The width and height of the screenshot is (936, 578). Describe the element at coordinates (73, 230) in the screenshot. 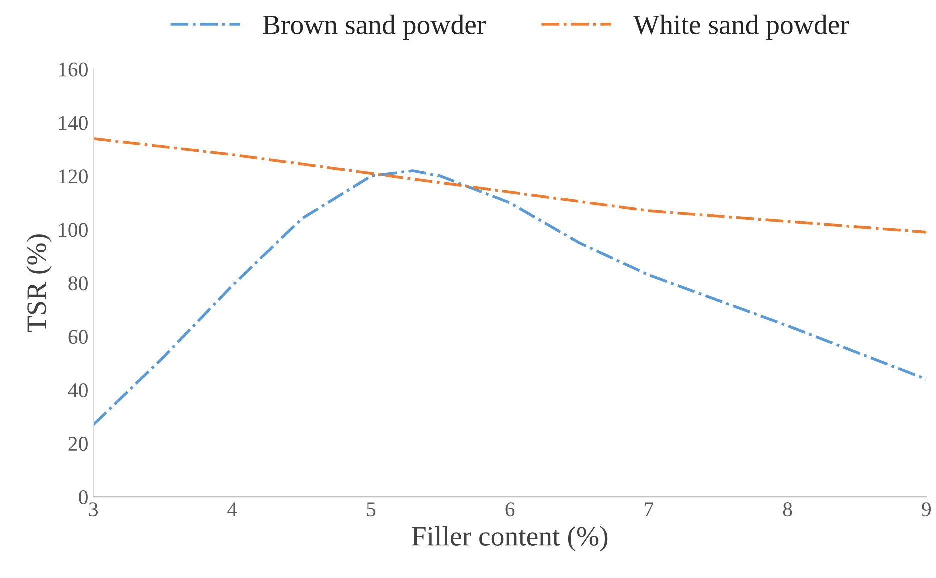

I see `y-tick-label: 100` at that location.